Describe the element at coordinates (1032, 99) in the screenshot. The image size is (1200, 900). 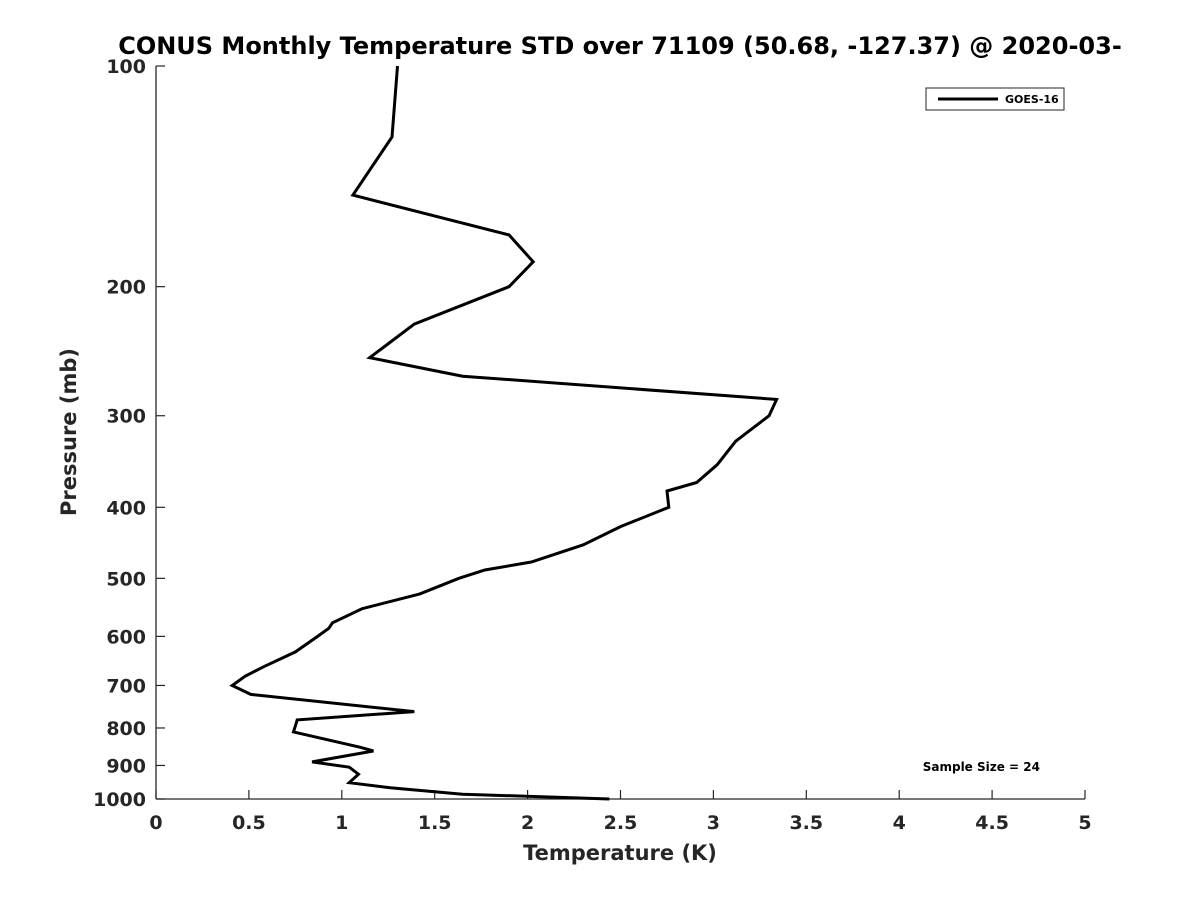
I see `legend-entry-goes-16: GOES-16` at that location.